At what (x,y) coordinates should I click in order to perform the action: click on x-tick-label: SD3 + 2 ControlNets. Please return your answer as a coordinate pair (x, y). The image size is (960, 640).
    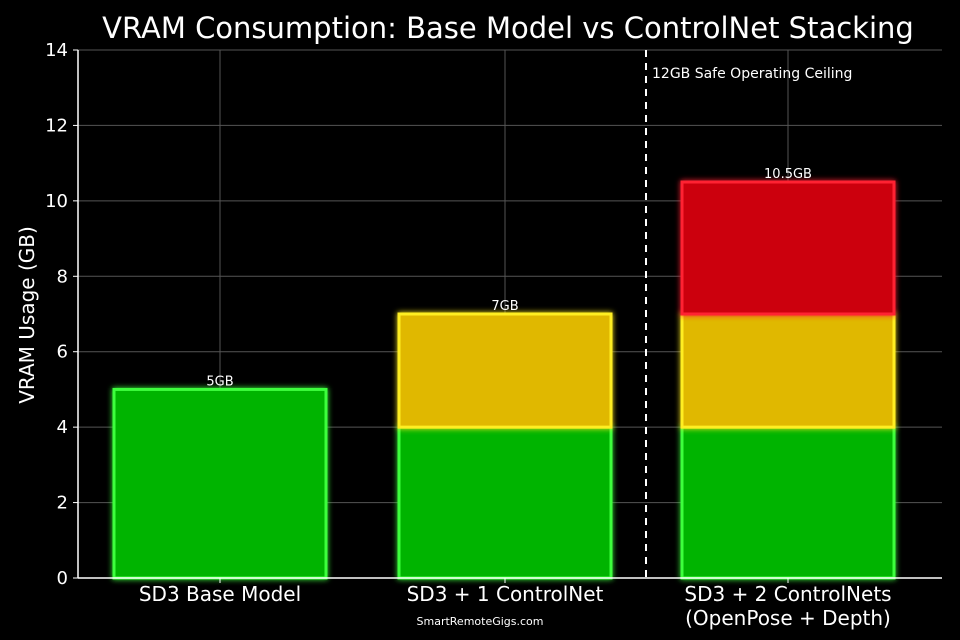
    Looking at the image, I should click on (787, 594).